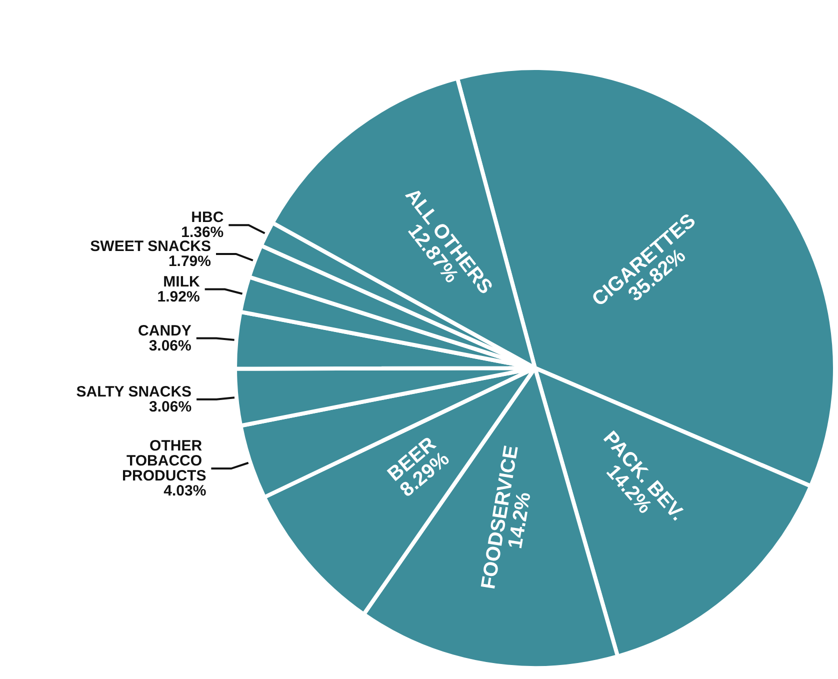  Describe the element at coordinates (207, 217) in the screenshot. I see `slice-label: HBC` at that location.